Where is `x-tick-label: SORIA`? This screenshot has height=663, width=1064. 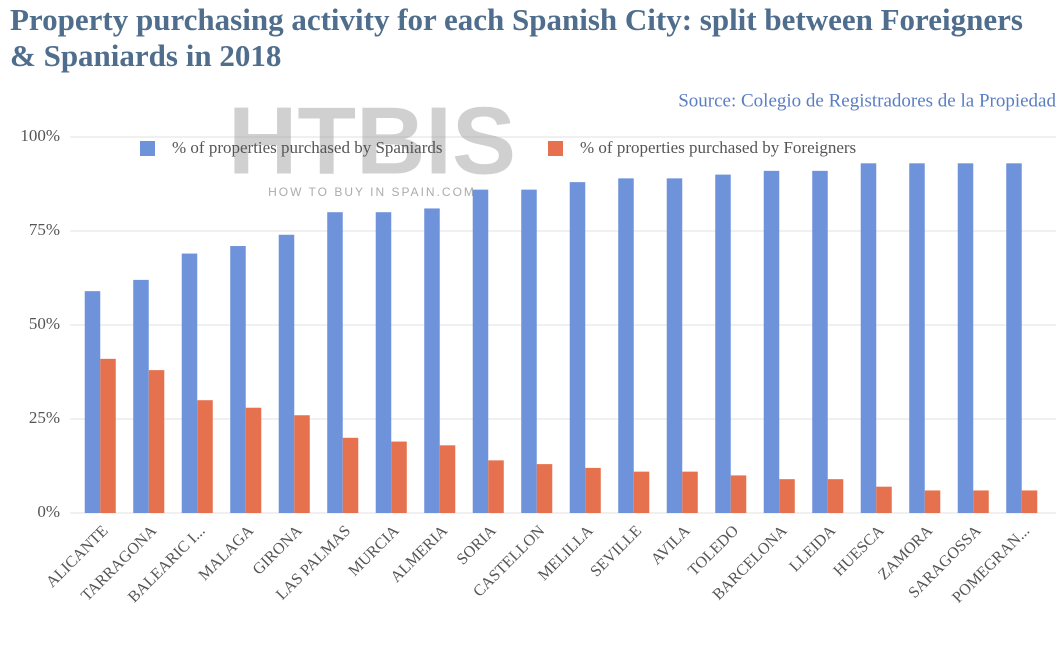 x-tick-label: SORIA is located at coordinates (477, 545).